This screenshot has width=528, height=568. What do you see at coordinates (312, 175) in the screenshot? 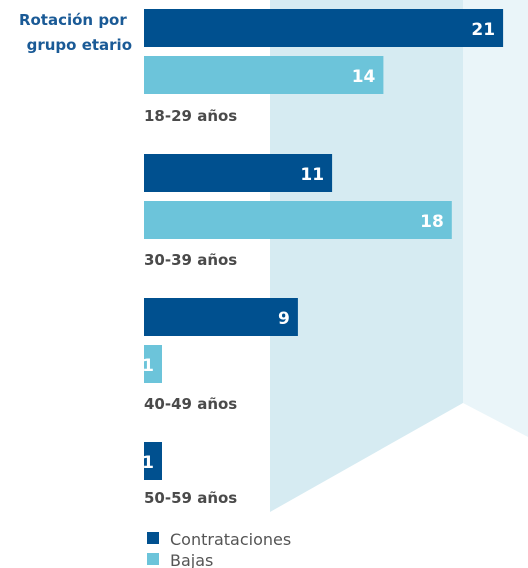
I see `bar-value-label-contrataciones-30-39-a-os: 11` at bounding box center [312, 175].